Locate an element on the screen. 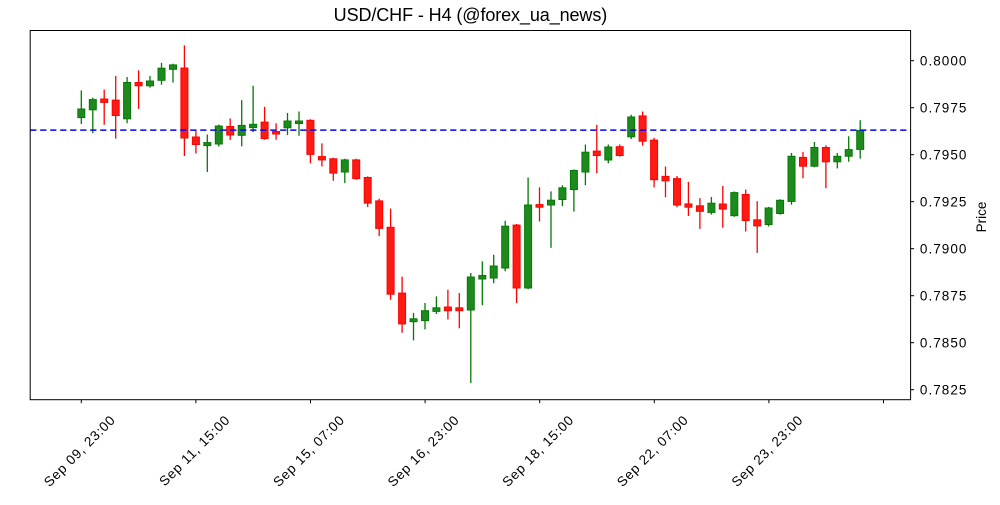 This screenshot has height=505, width=1000. svg-text: 0.7925 is located at coordinates (944, 202).